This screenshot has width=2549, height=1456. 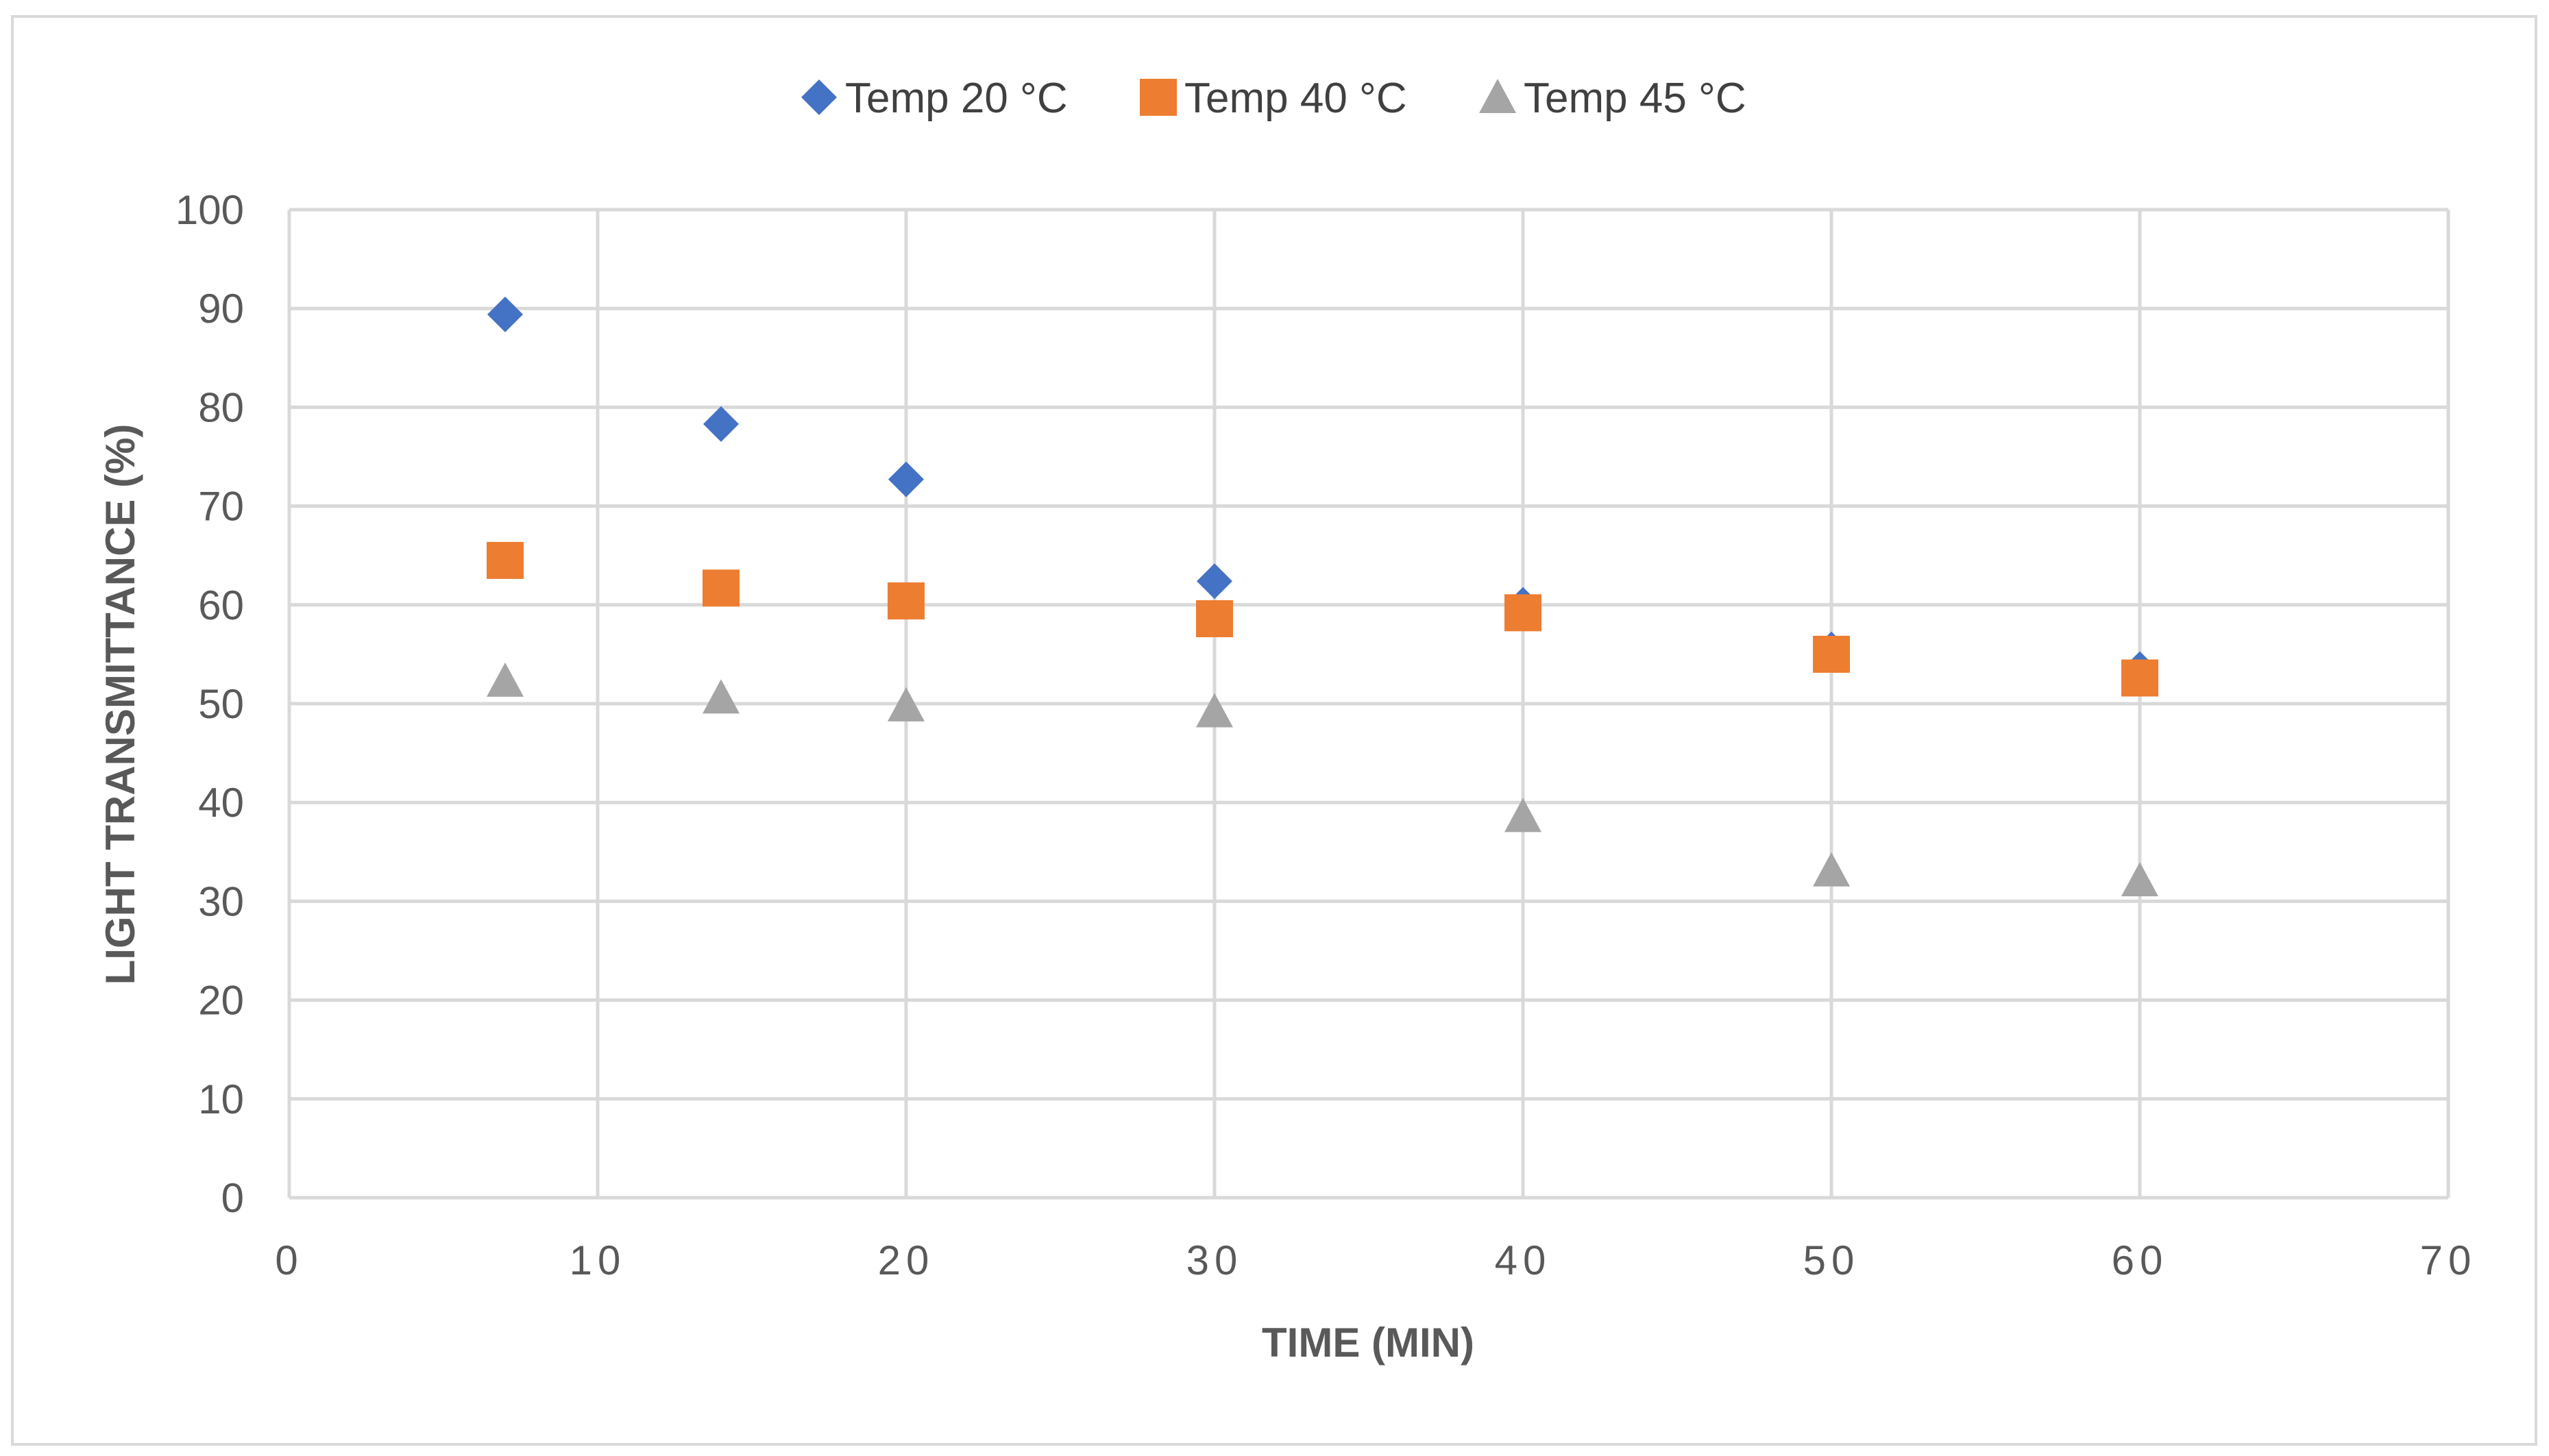 What do you see at coordinates (1295, 98) in the screenshot?
I see `legend-label: Temp 40 °C` at bounding box center [1295, 98].